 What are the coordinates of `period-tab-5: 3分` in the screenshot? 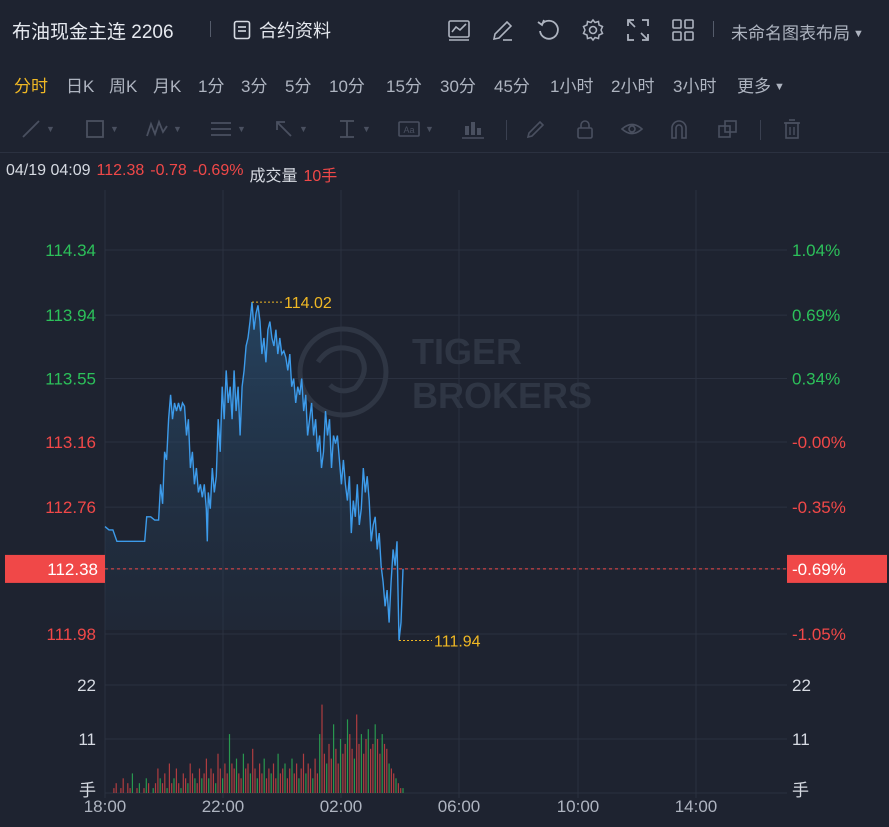 It's located at (254, 86).